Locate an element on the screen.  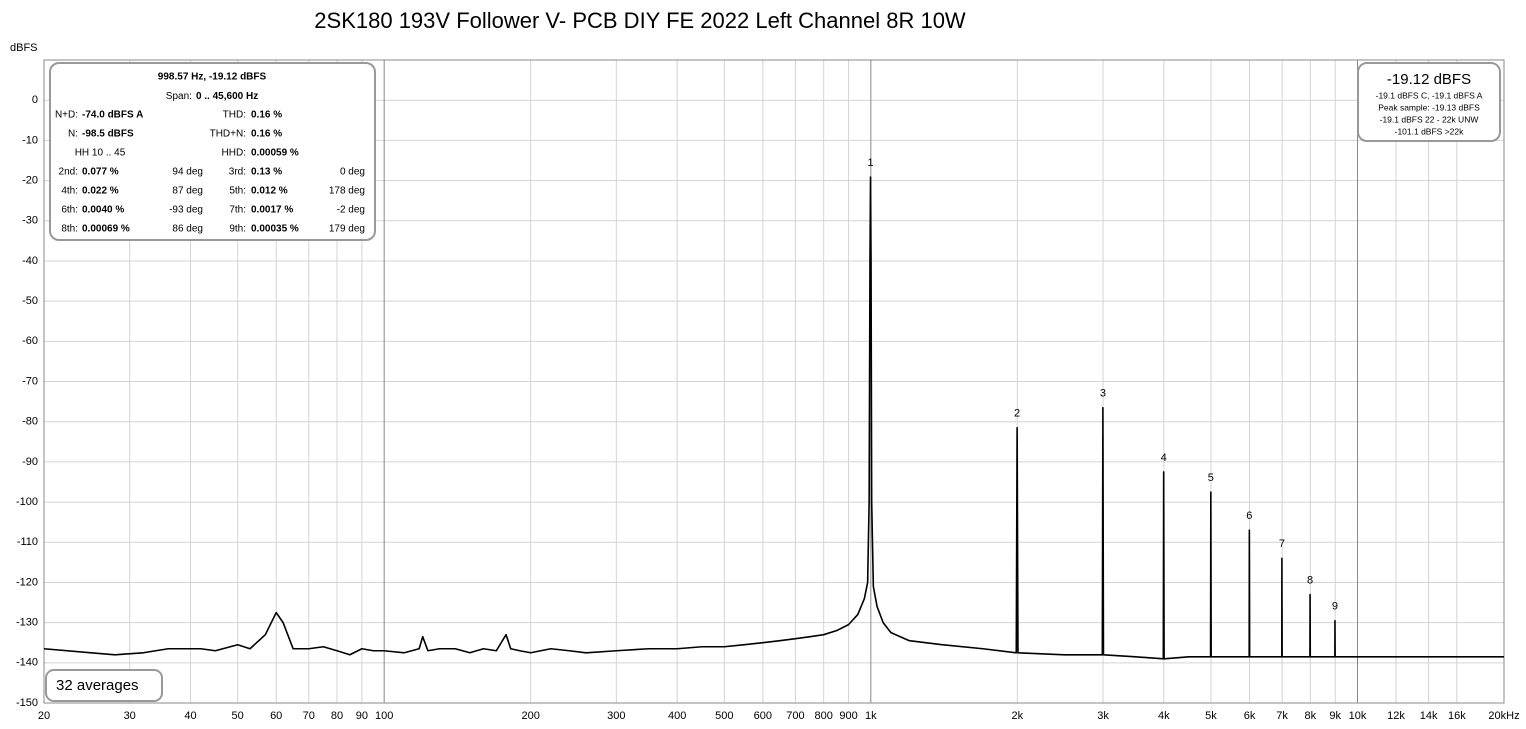
x-tick-label: 10k is located at coordinates (1358, 716).